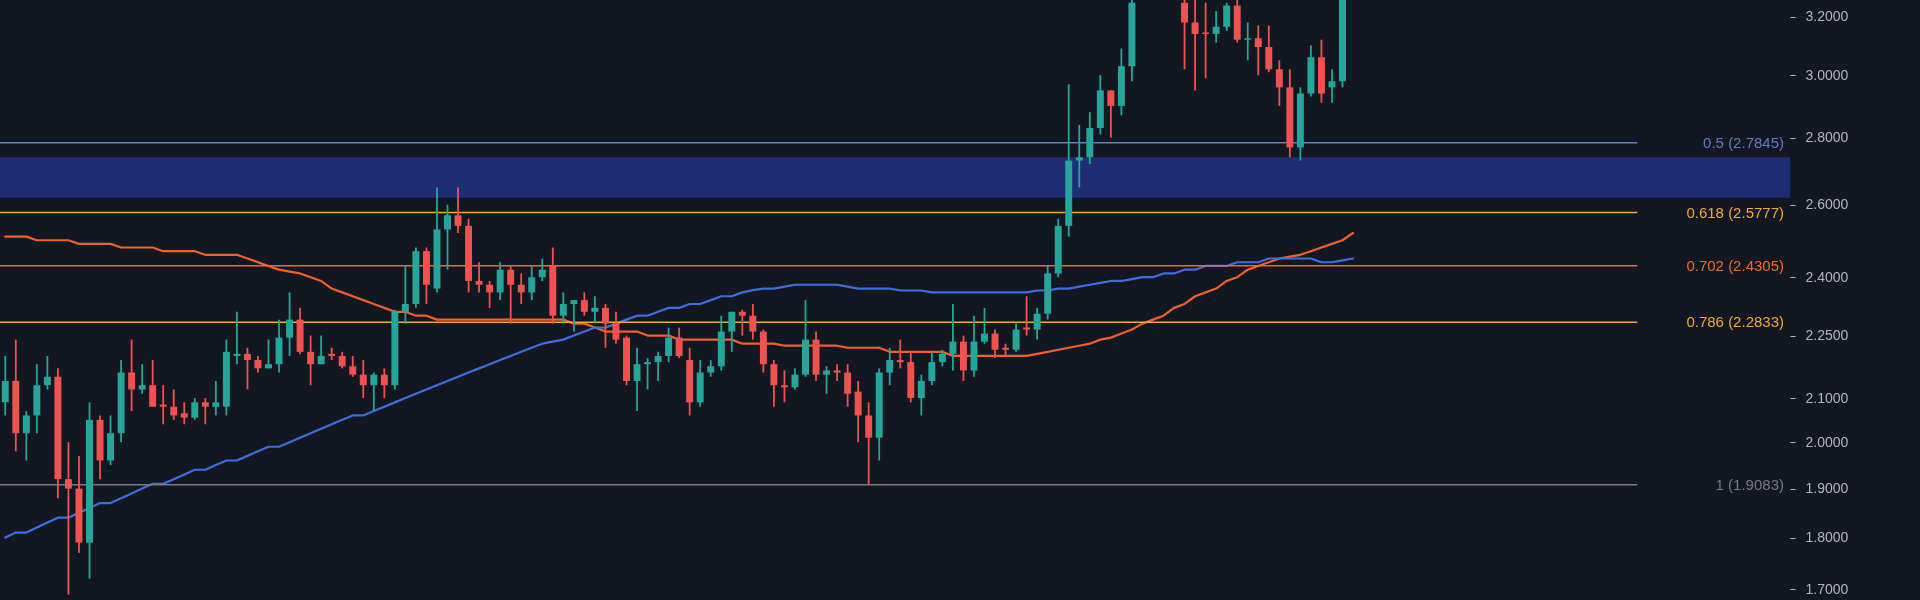  What do you see at coordinates (1827, 488) in the screenshot?
I see `y-tick-label: 1.9000` at bounding box center [1827, 488].